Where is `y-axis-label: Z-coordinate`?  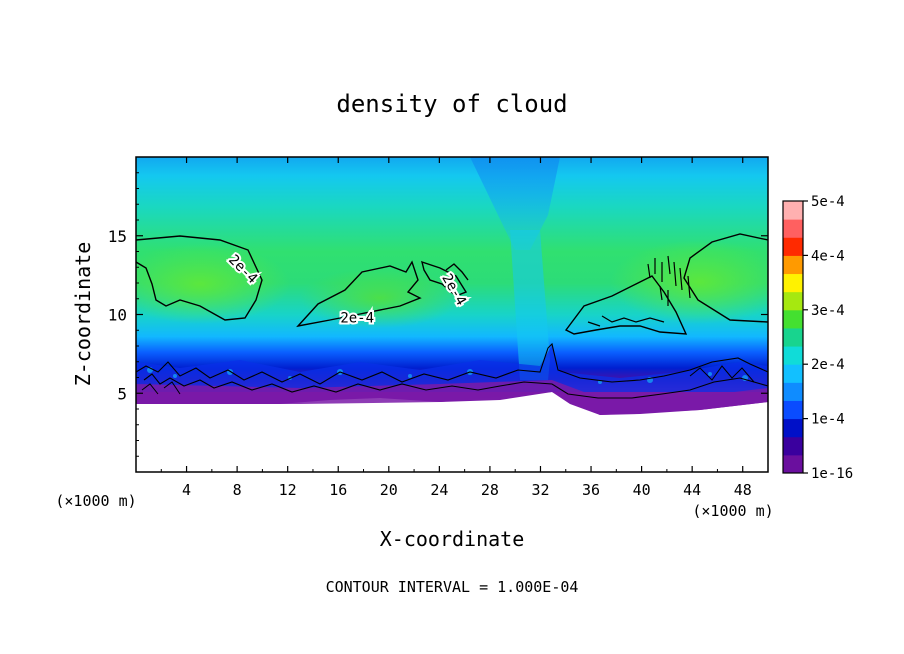 y-axis-label: Z-coordinate is located at coordinates (83, 314).